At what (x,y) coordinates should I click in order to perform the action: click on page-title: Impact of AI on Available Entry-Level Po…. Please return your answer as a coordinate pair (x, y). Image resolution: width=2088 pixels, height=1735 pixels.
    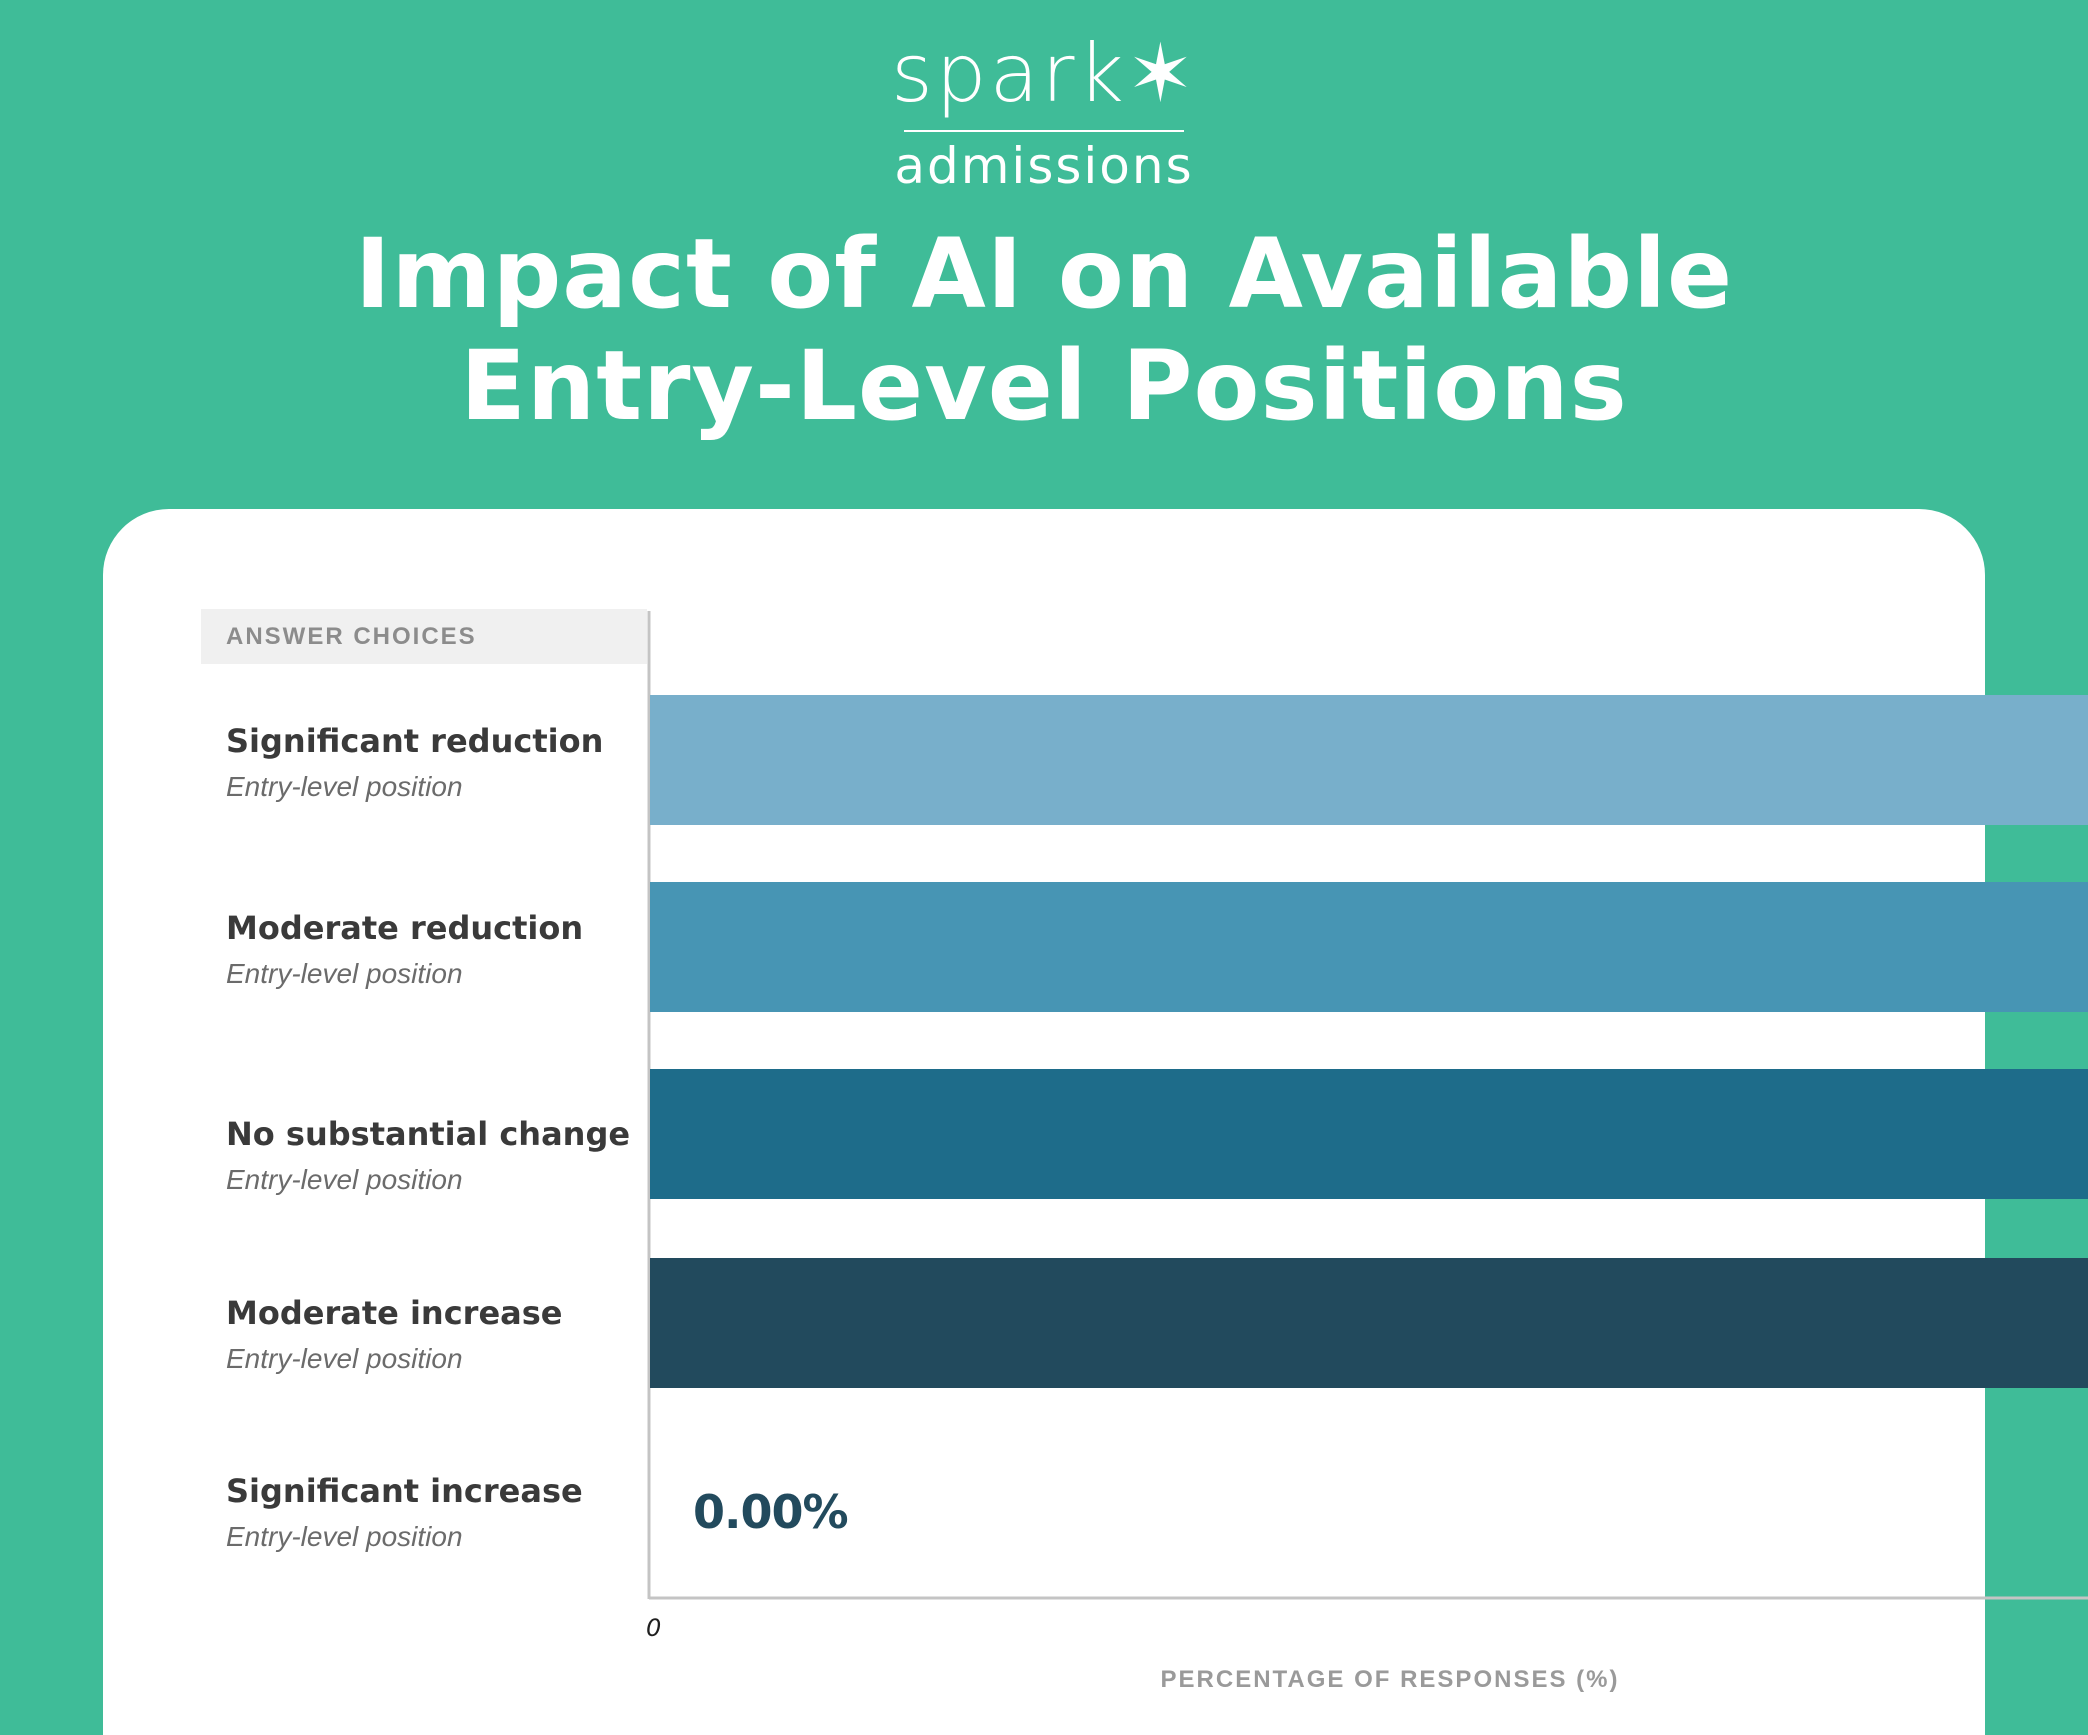
    Looking at the image, I should click on (1044, 330).